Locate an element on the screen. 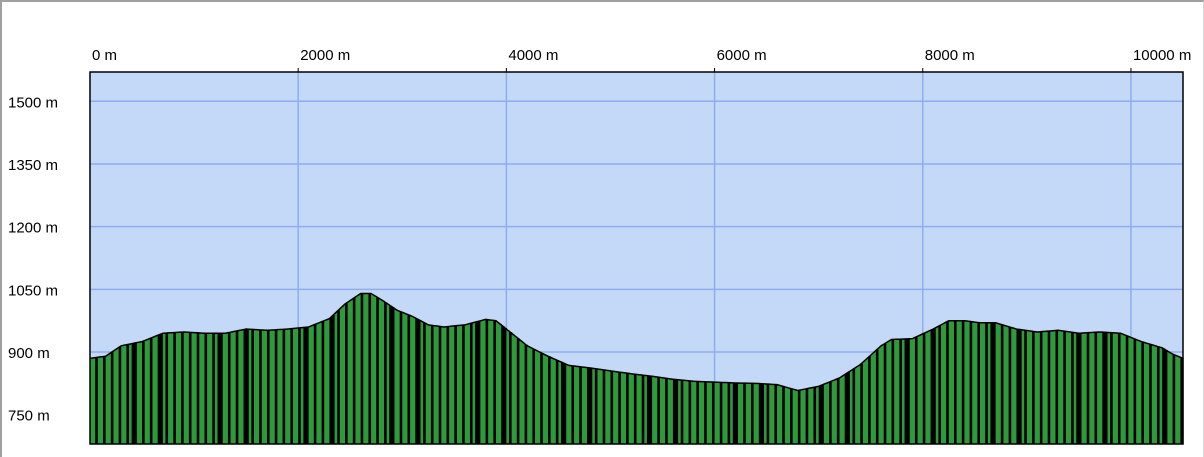  y-tick-label-5: 1500 m is located at coordinates (33, 102).